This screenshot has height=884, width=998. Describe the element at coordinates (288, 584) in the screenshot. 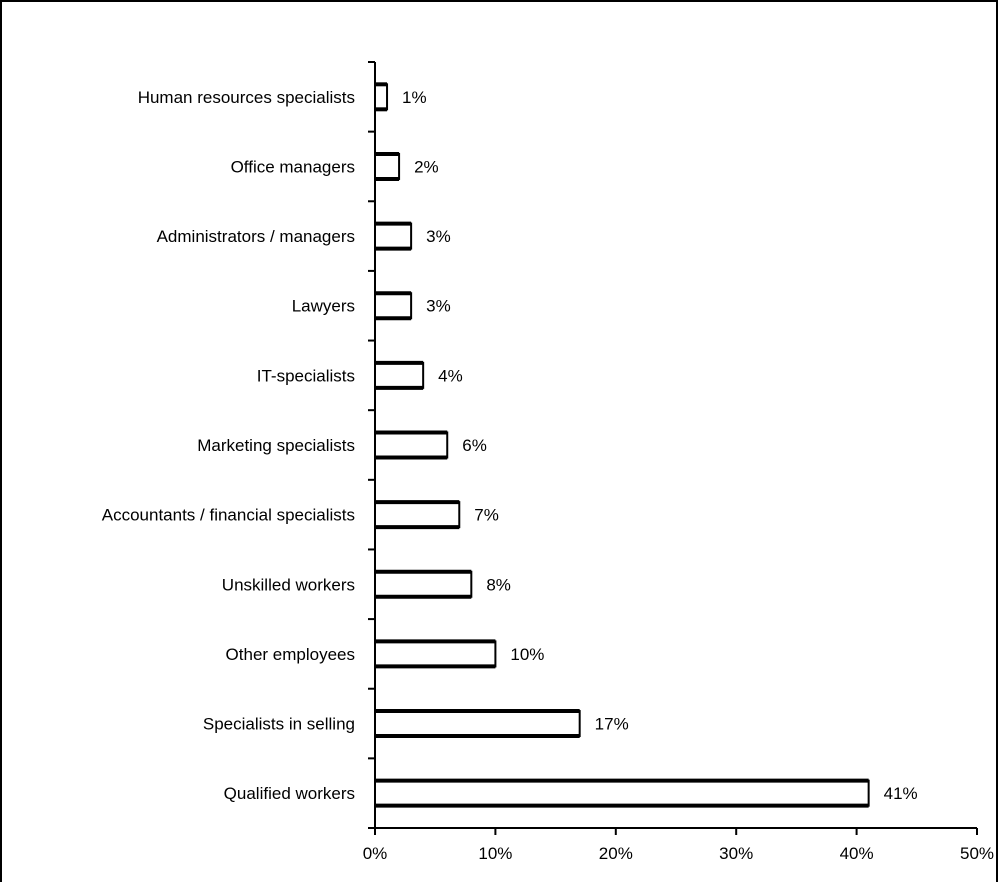

I see `category-label-7: Unskilled workers` at that location.